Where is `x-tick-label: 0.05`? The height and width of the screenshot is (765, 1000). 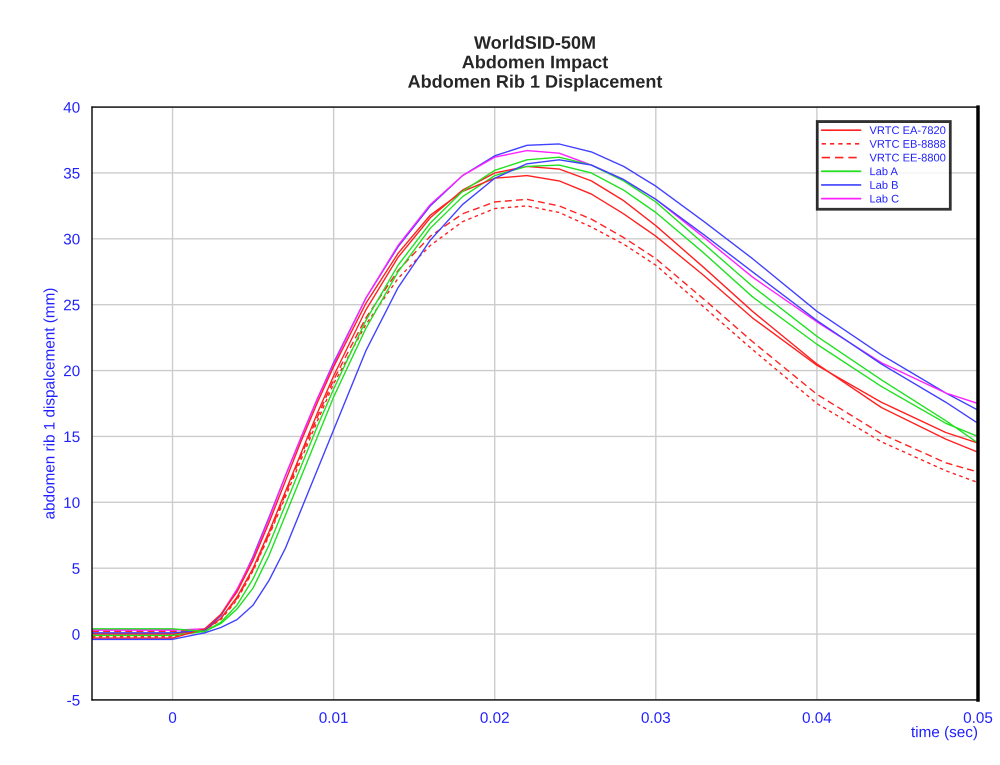 x-tick-label: 0.05 is located at coordinates (978, 718).